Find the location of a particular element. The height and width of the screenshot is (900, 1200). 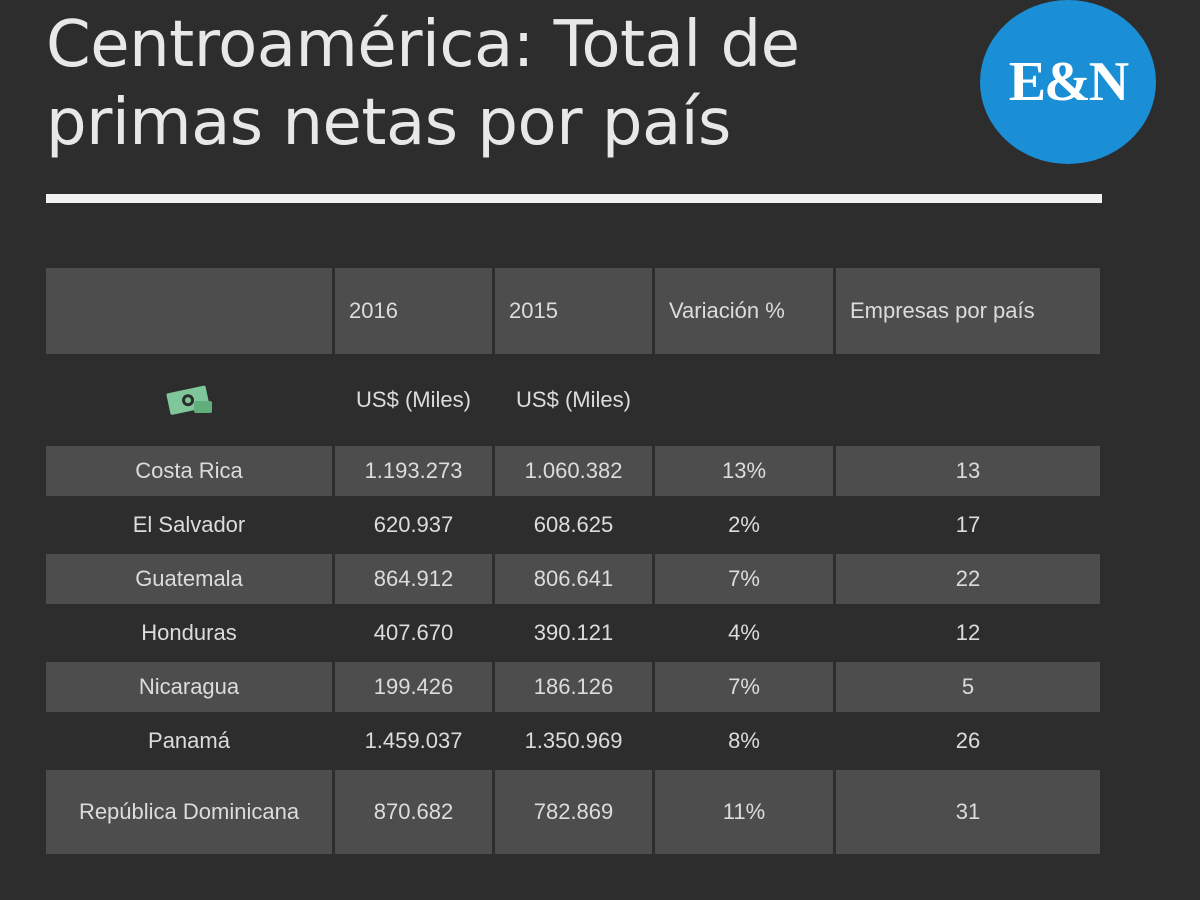

unit-cell-2015: US$ (Miles) is located at coordinates (573, 399).